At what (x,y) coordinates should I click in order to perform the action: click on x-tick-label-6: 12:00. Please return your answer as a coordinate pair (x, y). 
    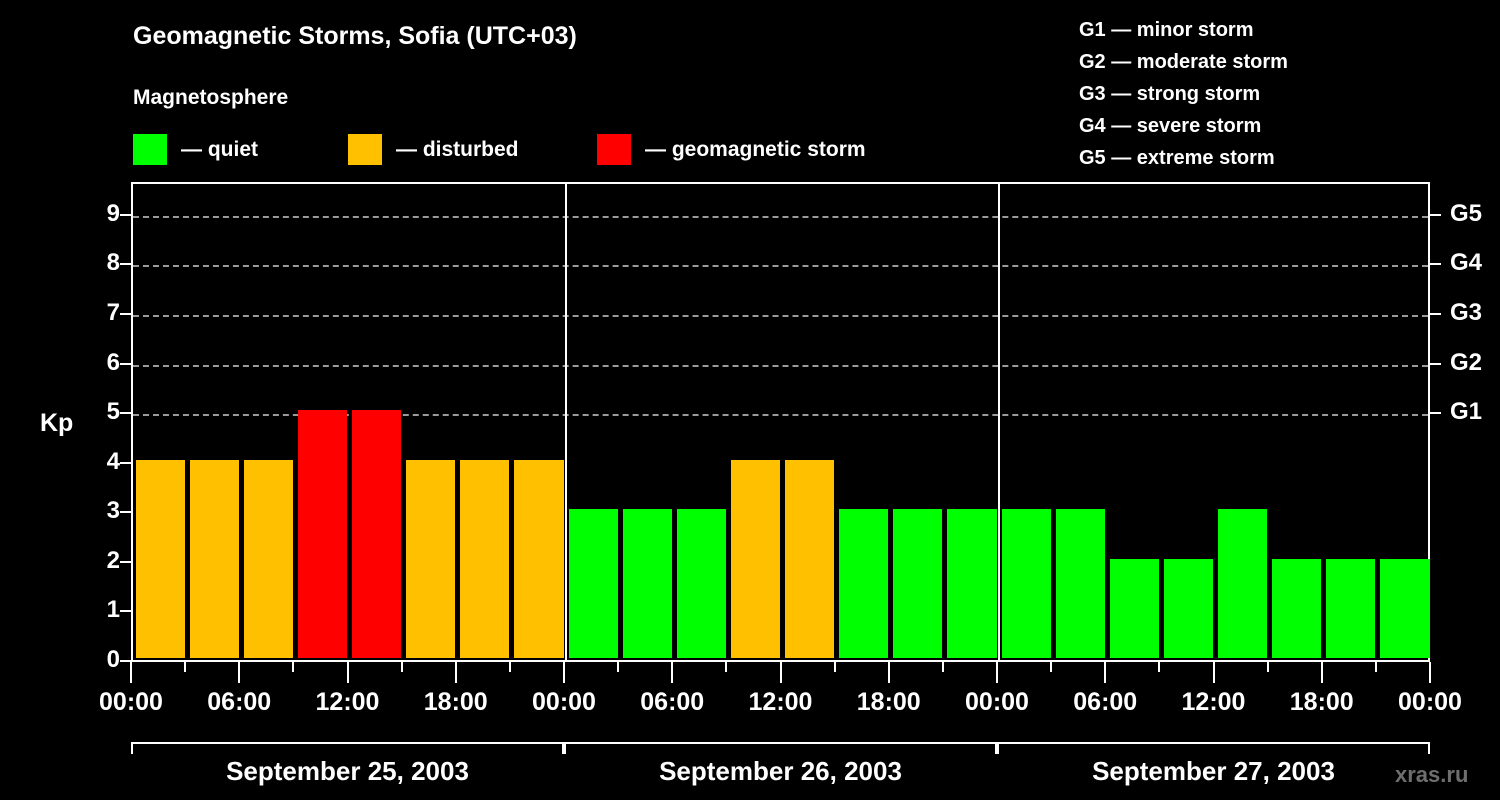
    Looking at the image, I should click on (780, 702).